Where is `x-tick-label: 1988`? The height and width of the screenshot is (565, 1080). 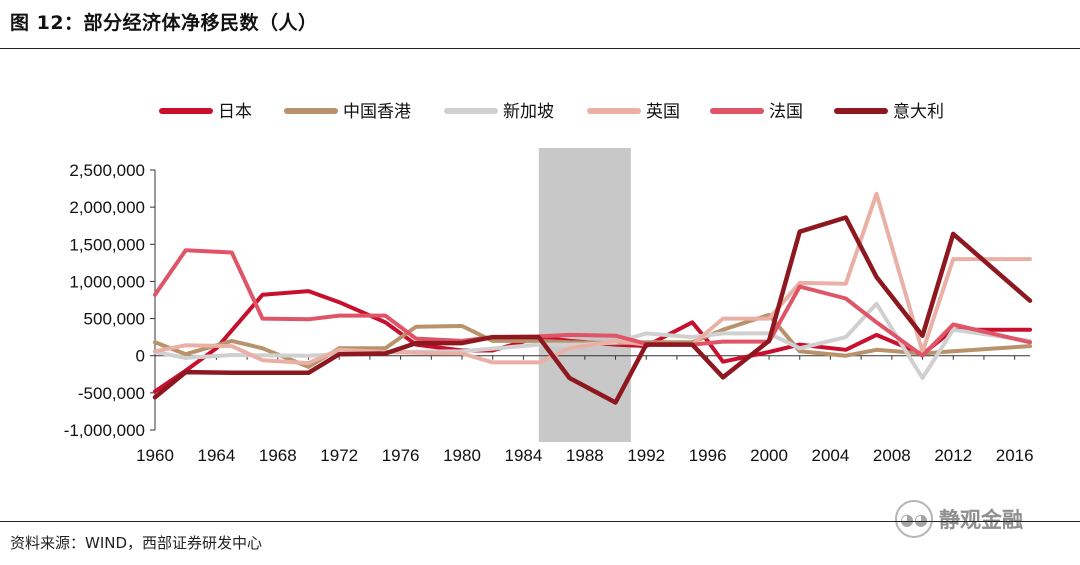
x-tick-label: 1988 is located at coordinates (585, 455).